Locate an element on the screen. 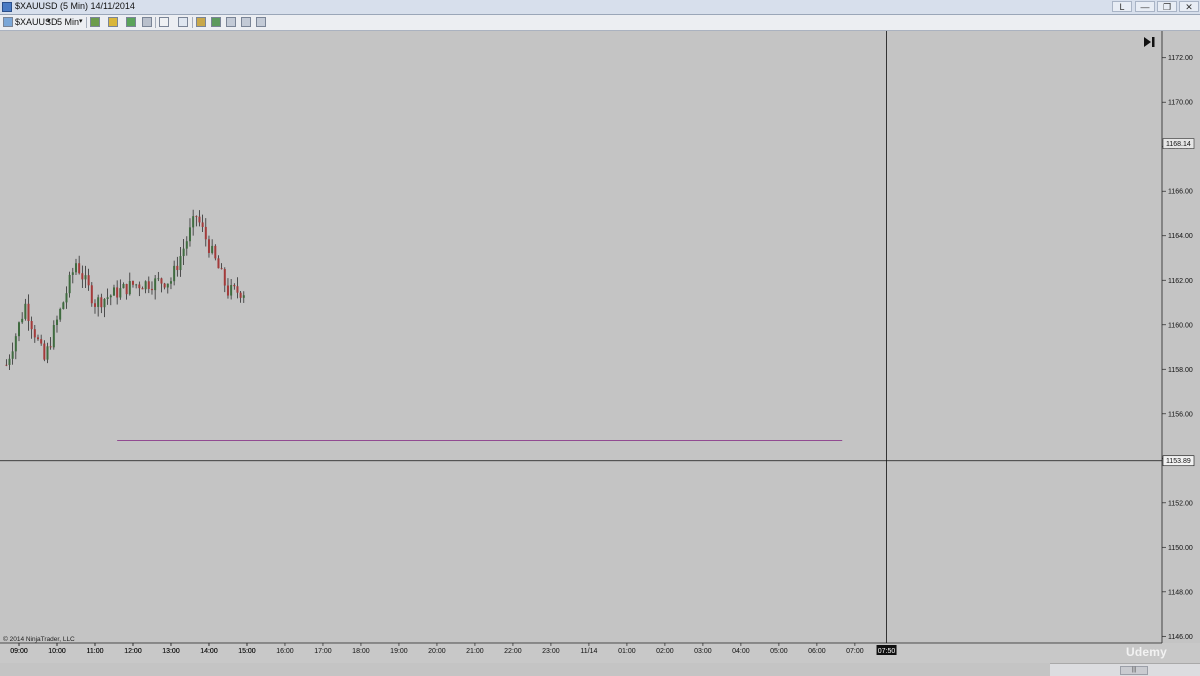  time-tick-label: 17:00 is located at coordinates (323, 651).